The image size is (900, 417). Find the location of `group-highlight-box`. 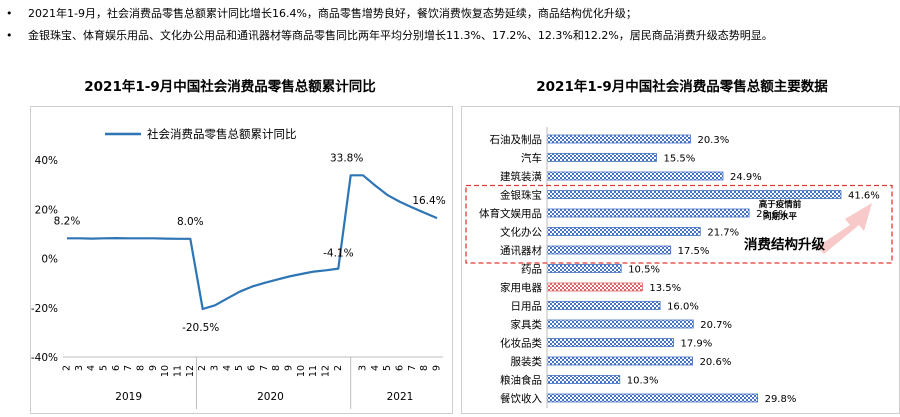

group-highlight-box is located at coordinates (679, 224).